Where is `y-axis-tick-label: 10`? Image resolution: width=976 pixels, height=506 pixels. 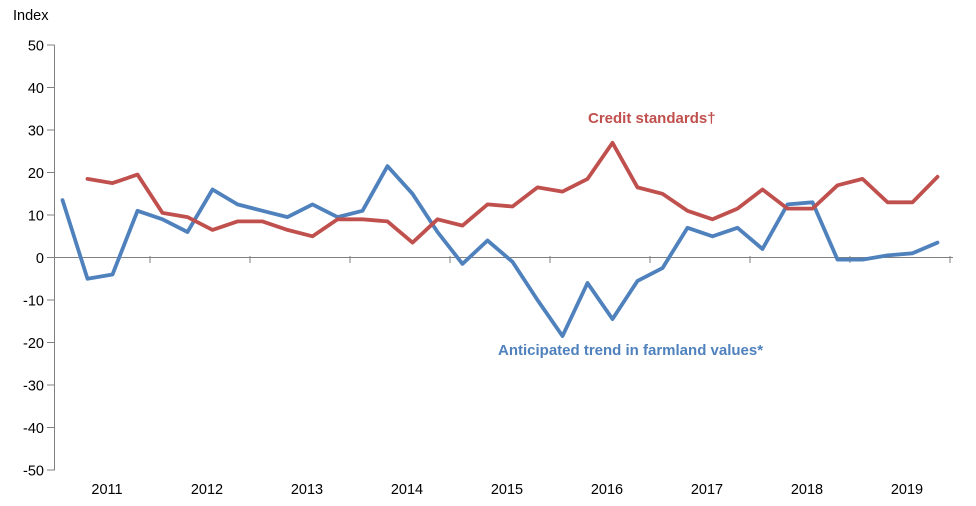 y-axis-tick-label: 10 is located at coordinates (36, 216).